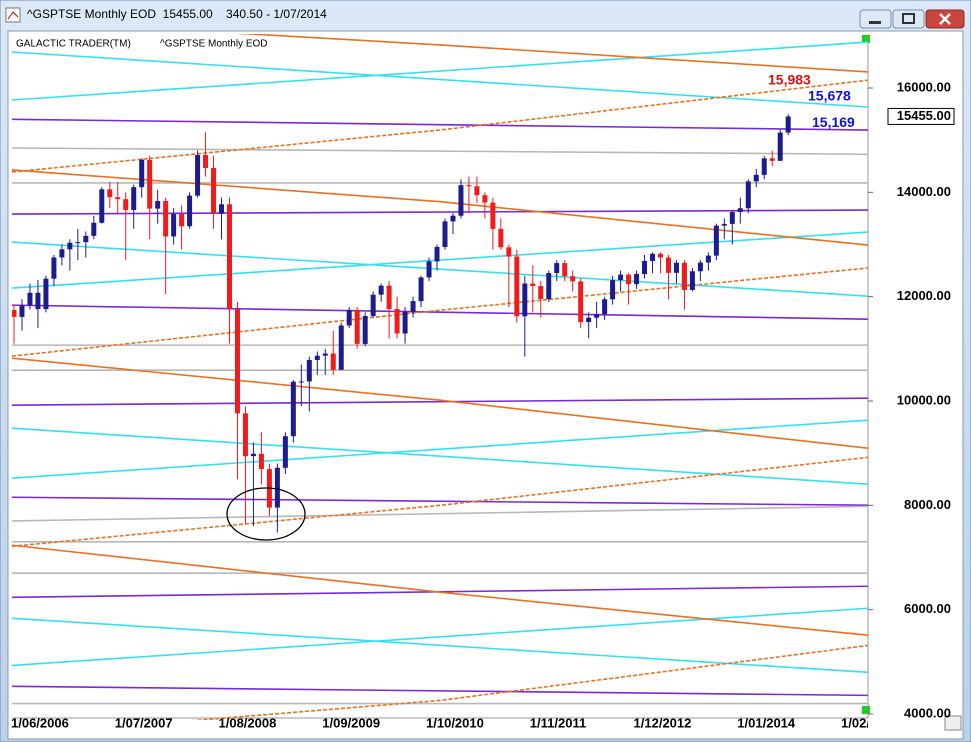 The height and width of the screenshot is (742, 971). What do you see at coordinates (875, 19) in the screenshot?
I see `minimize-button` at bounding box center [875, 19].